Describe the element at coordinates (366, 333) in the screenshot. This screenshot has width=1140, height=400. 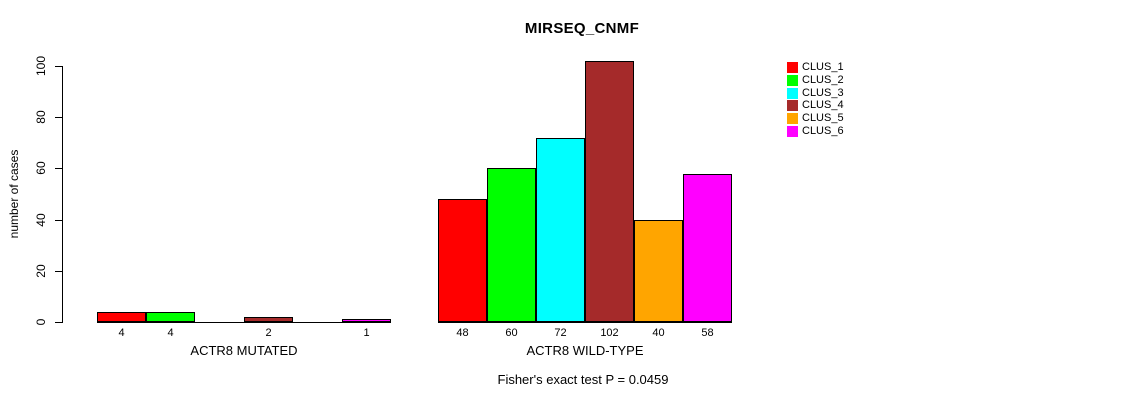
I see `bar-value-label: 1` at that location.